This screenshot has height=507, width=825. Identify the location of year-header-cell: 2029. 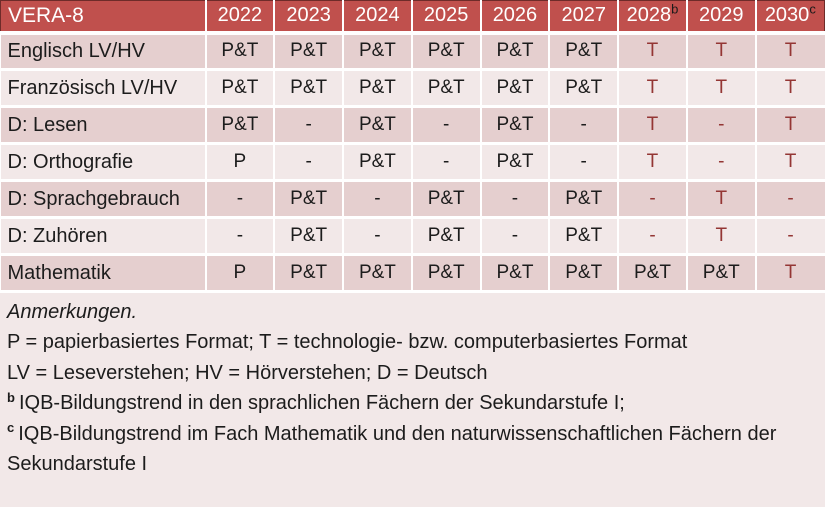
(721, 17).